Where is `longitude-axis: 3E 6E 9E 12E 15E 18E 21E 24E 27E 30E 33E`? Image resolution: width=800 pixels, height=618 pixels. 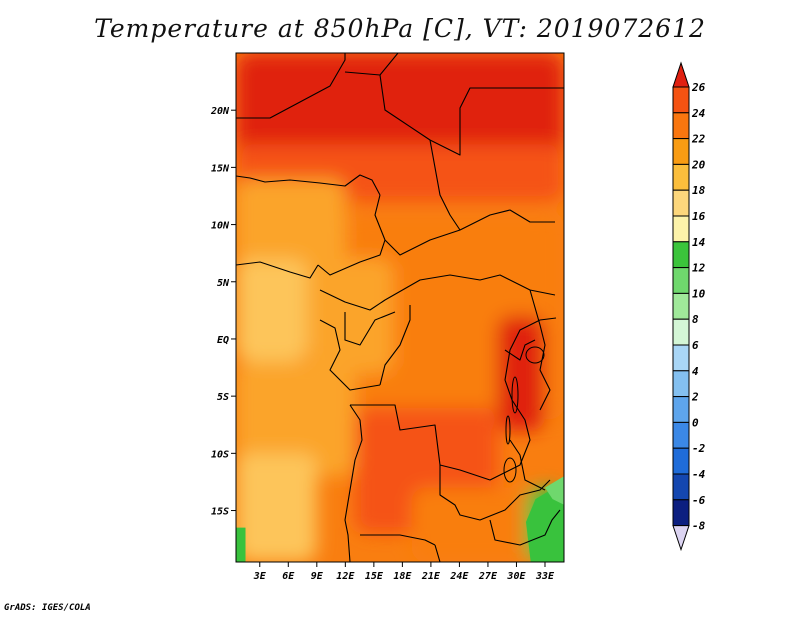 longitude-axis: 3E 6E 9E 12E 15E 18E 21E 24E 27E 30E 33E is located at coordinates (404, 572).